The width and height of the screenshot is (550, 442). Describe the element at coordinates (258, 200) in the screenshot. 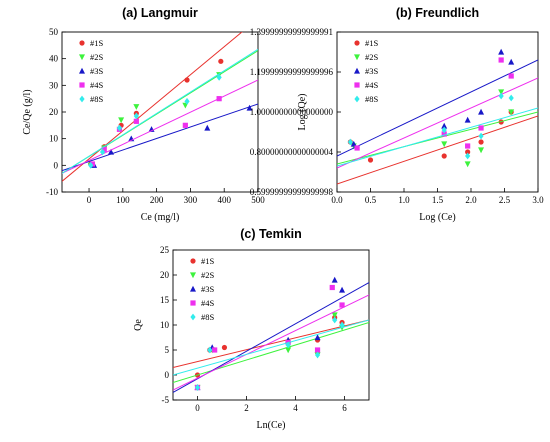

I see `x-tick-label: 500` at that location.